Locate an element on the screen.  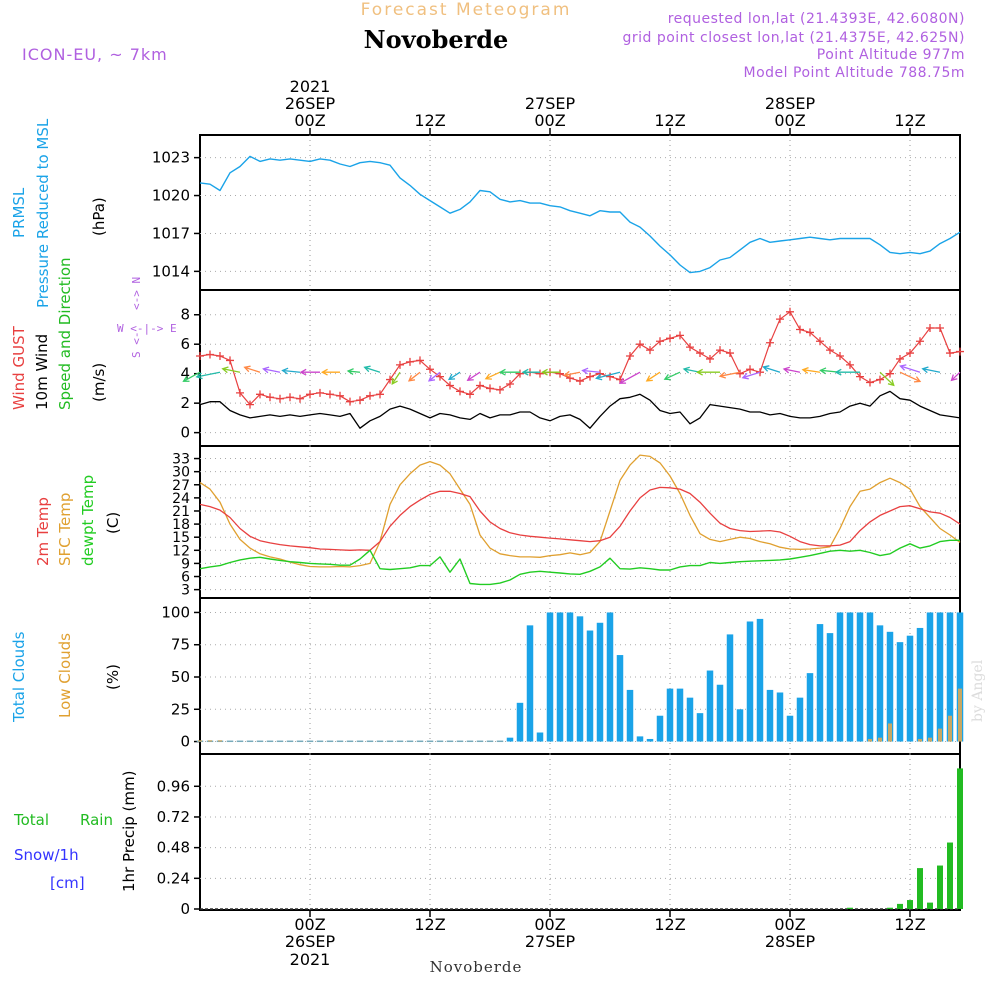
bottom-tick-label: 00Z is located at coordinates (549, 924).